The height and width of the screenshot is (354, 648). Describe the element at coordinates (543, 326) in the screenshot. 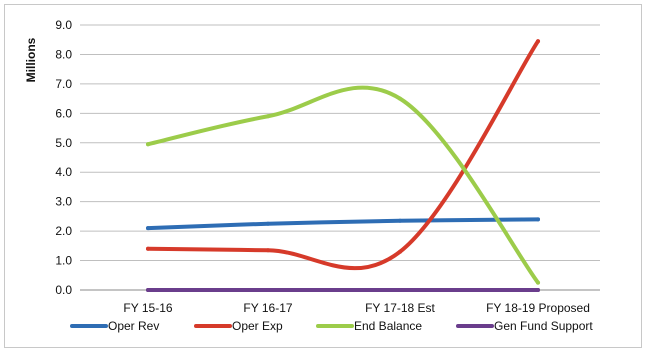

I see `legend-label-gen-fund-support: Gen Fund Support` at that location.